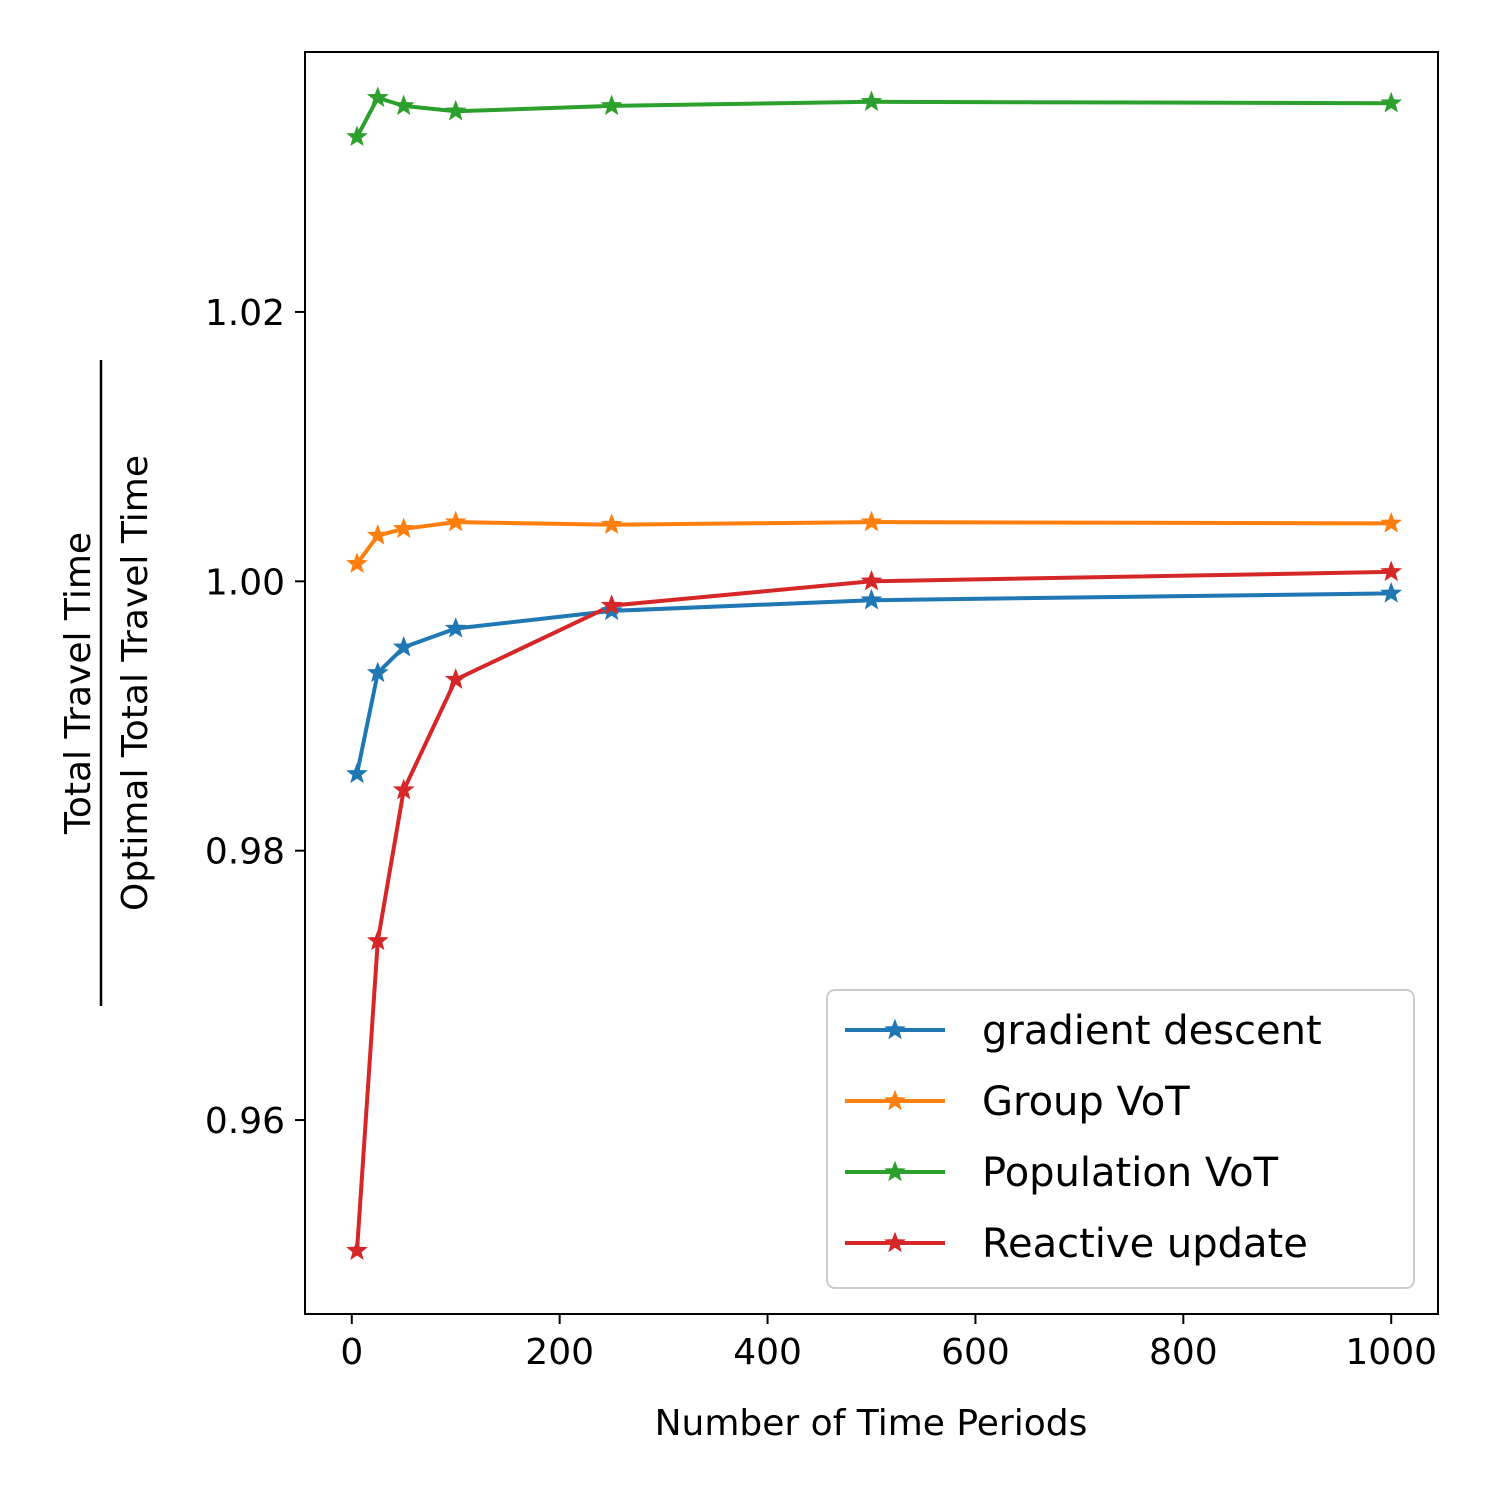 Image resolution: width=1500 pixels, height=1500 pixels. Describe the element at coordinates (1183, 1352) in the screenshot. I see `x-tick-label: 800` at that location.